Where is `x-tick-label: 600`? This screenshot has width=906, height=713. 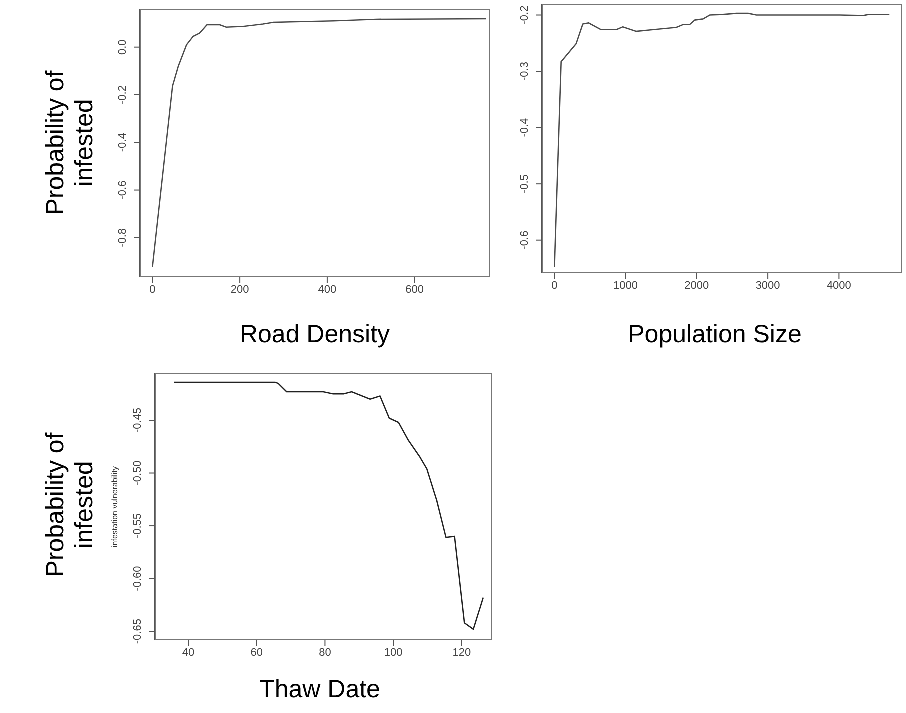
x-tick-label: 600 is located at coordinates (415, 290).